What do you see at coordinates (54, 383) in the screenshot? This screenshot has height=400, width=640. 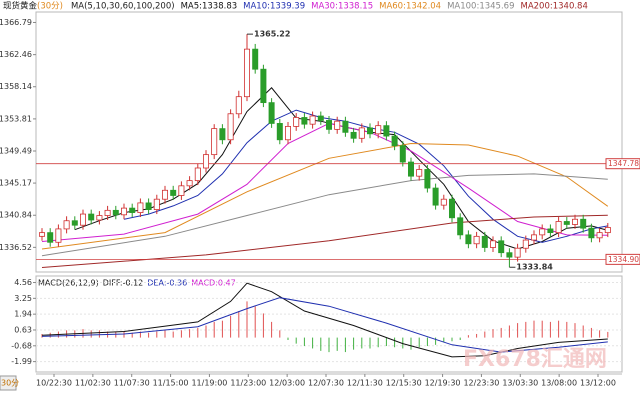 I see `x-tick-label: 10/22:30` at bounding box center [54, 383].